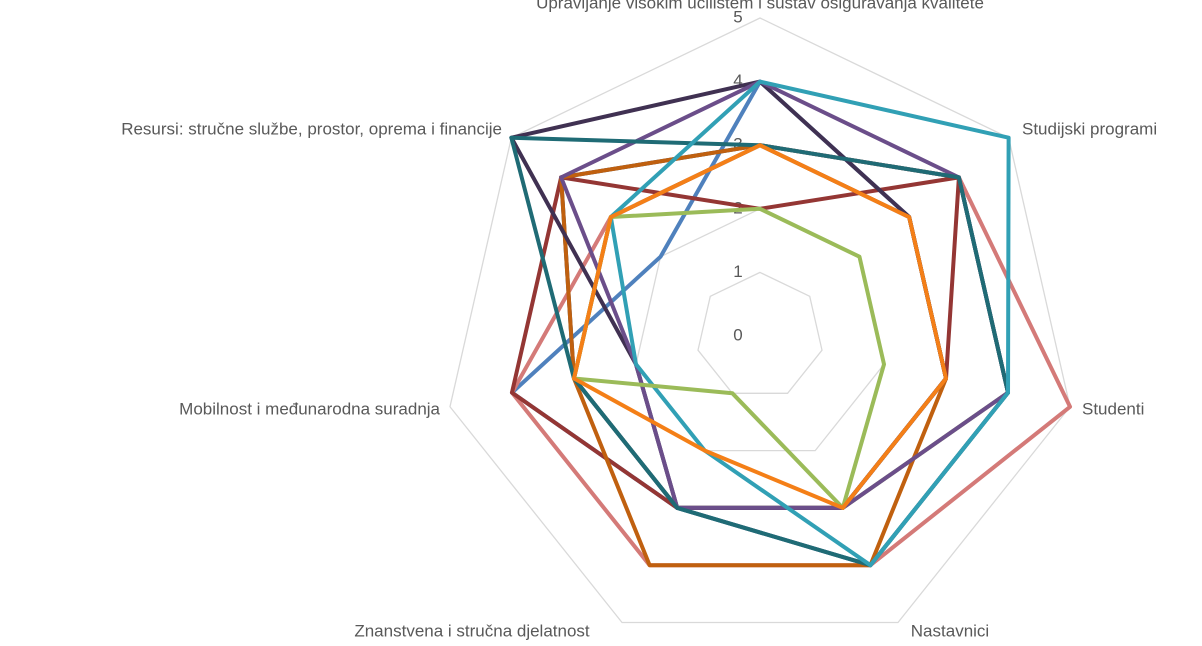 Image resolution: width=1202 pixels, height=646 pixels. What do you see at coordinates (737, 271) in the screenshot?
I see `y-tick-label: 1` at bounding box center [737, 271].